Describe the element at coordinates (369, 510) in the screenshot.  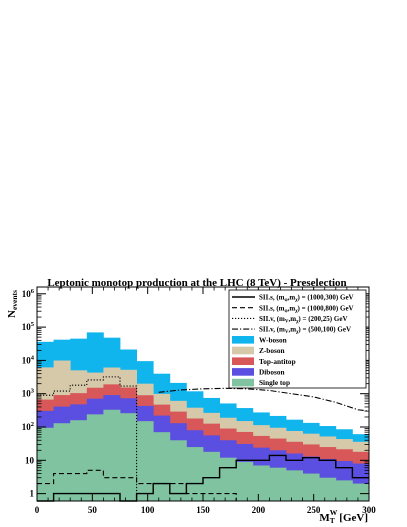
I see `x-tick-label: 300` at that location.